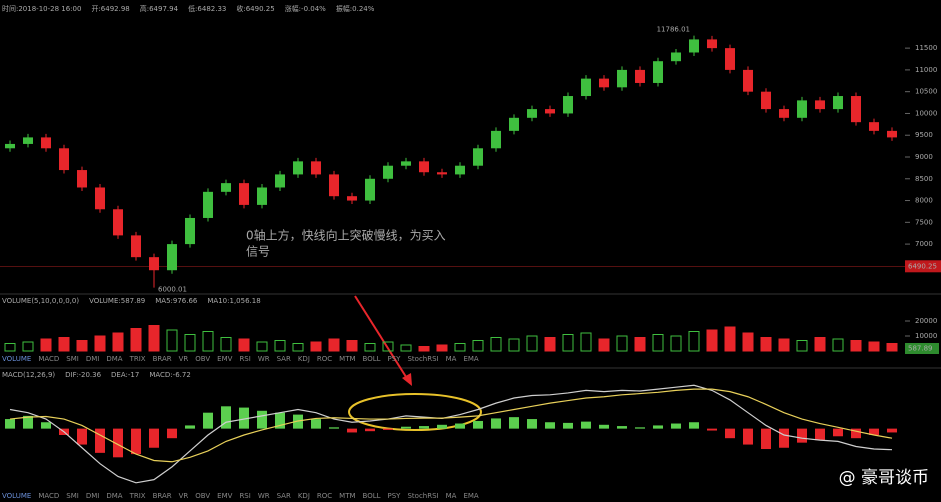 The height and width of the screenshot is (502, 941). What do you see at coordinates (83, 375) in the screenshot?
I see `legend-item: DIF:-20.36` at bounding box center [83, 375].